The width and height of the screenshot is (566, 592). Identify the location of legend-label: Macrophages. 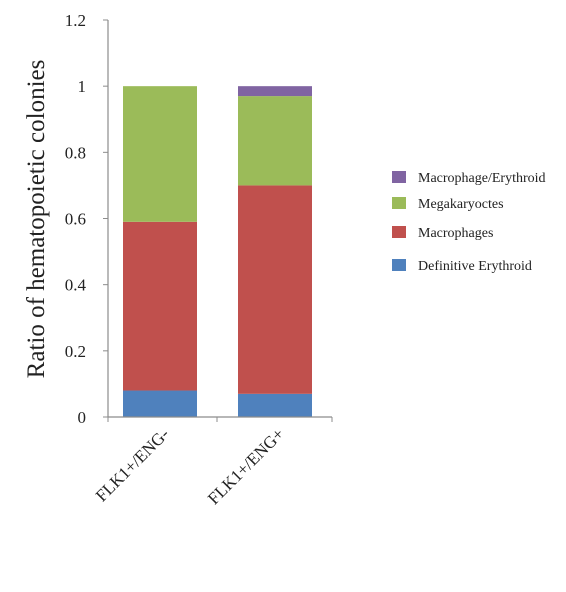
(455, 233).